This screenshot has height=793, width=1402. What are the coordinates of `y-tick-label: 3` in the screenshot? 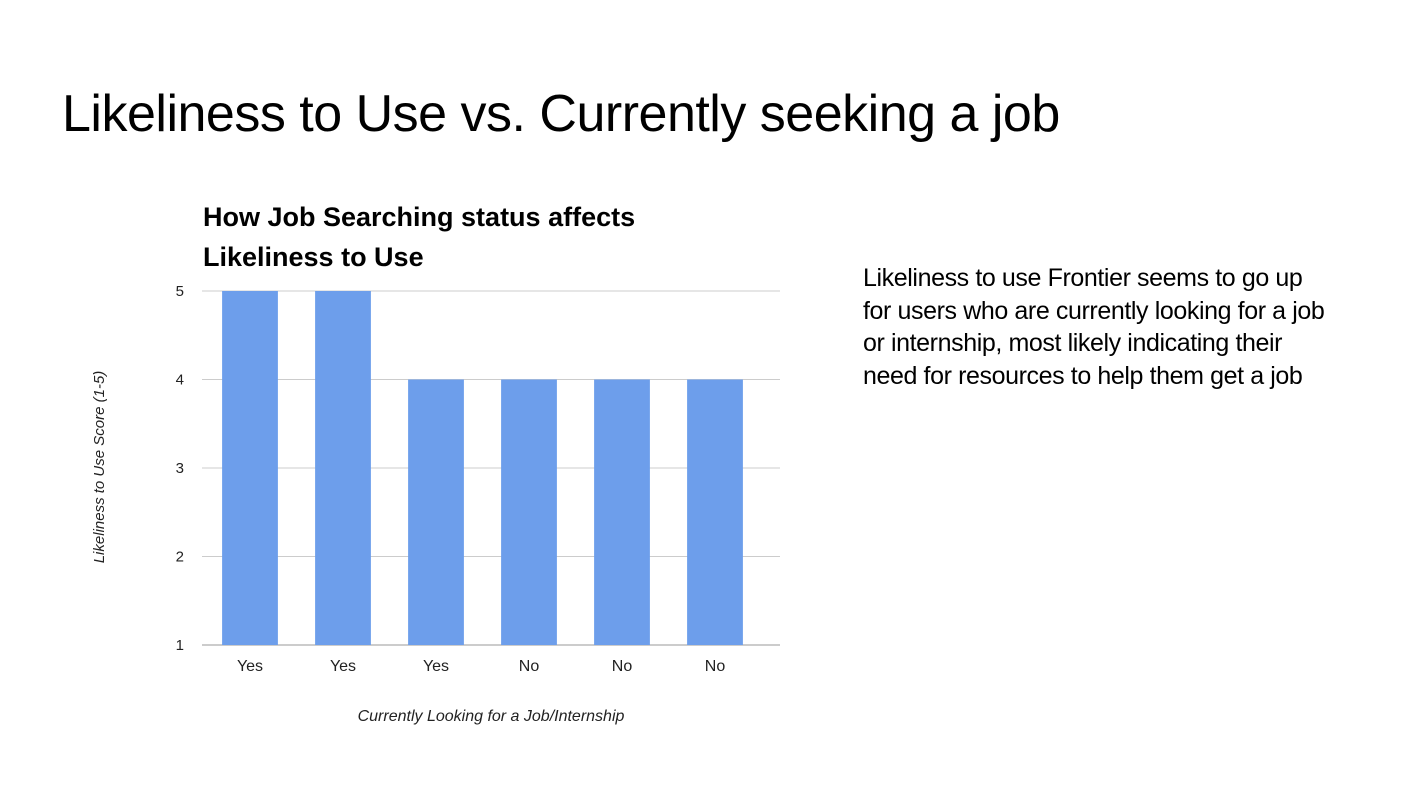 It's located at (180, 468).